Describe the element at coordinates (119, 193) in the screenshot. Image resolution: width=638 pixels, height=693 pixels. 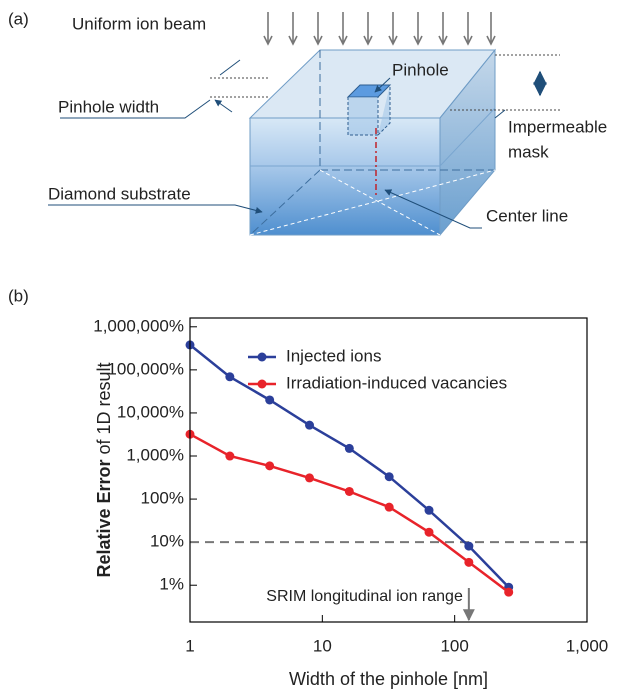
I see `diagram-label: Diamond substrate` at that location.